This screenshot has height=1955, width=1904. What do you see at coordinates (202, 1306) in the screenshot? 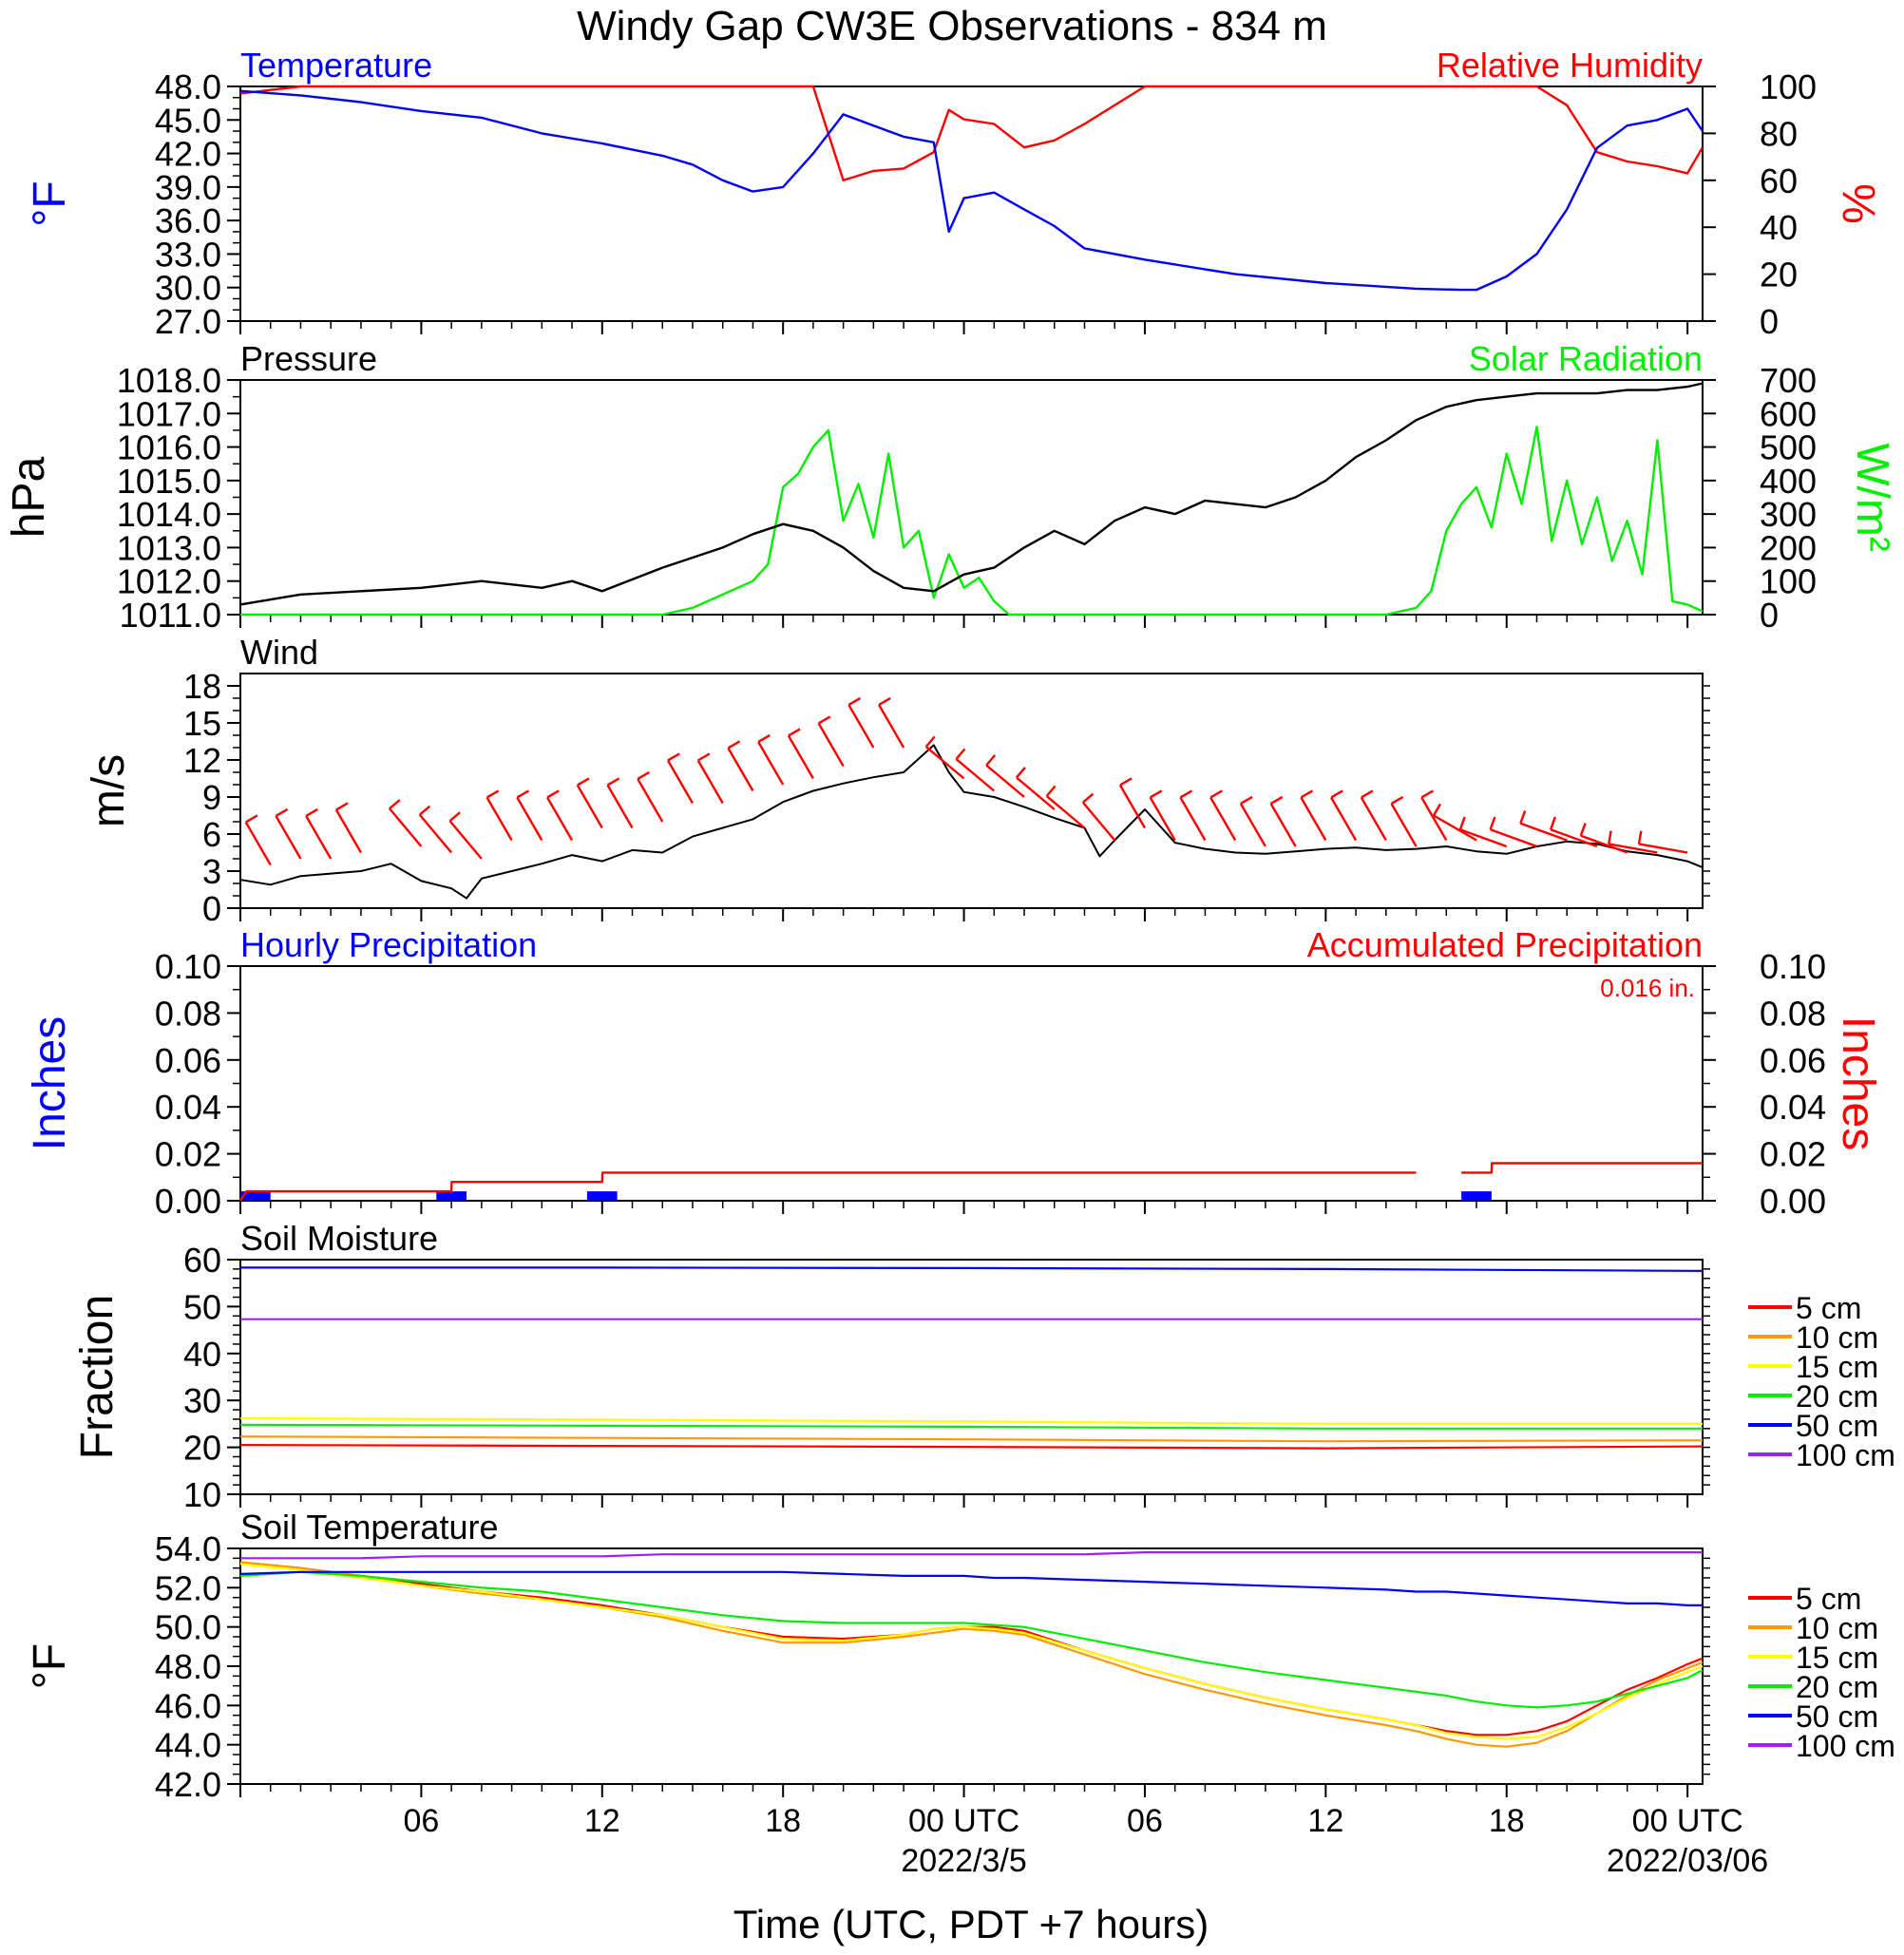
I see `y-tick-label: 50` at bounding box center [202, 1306].